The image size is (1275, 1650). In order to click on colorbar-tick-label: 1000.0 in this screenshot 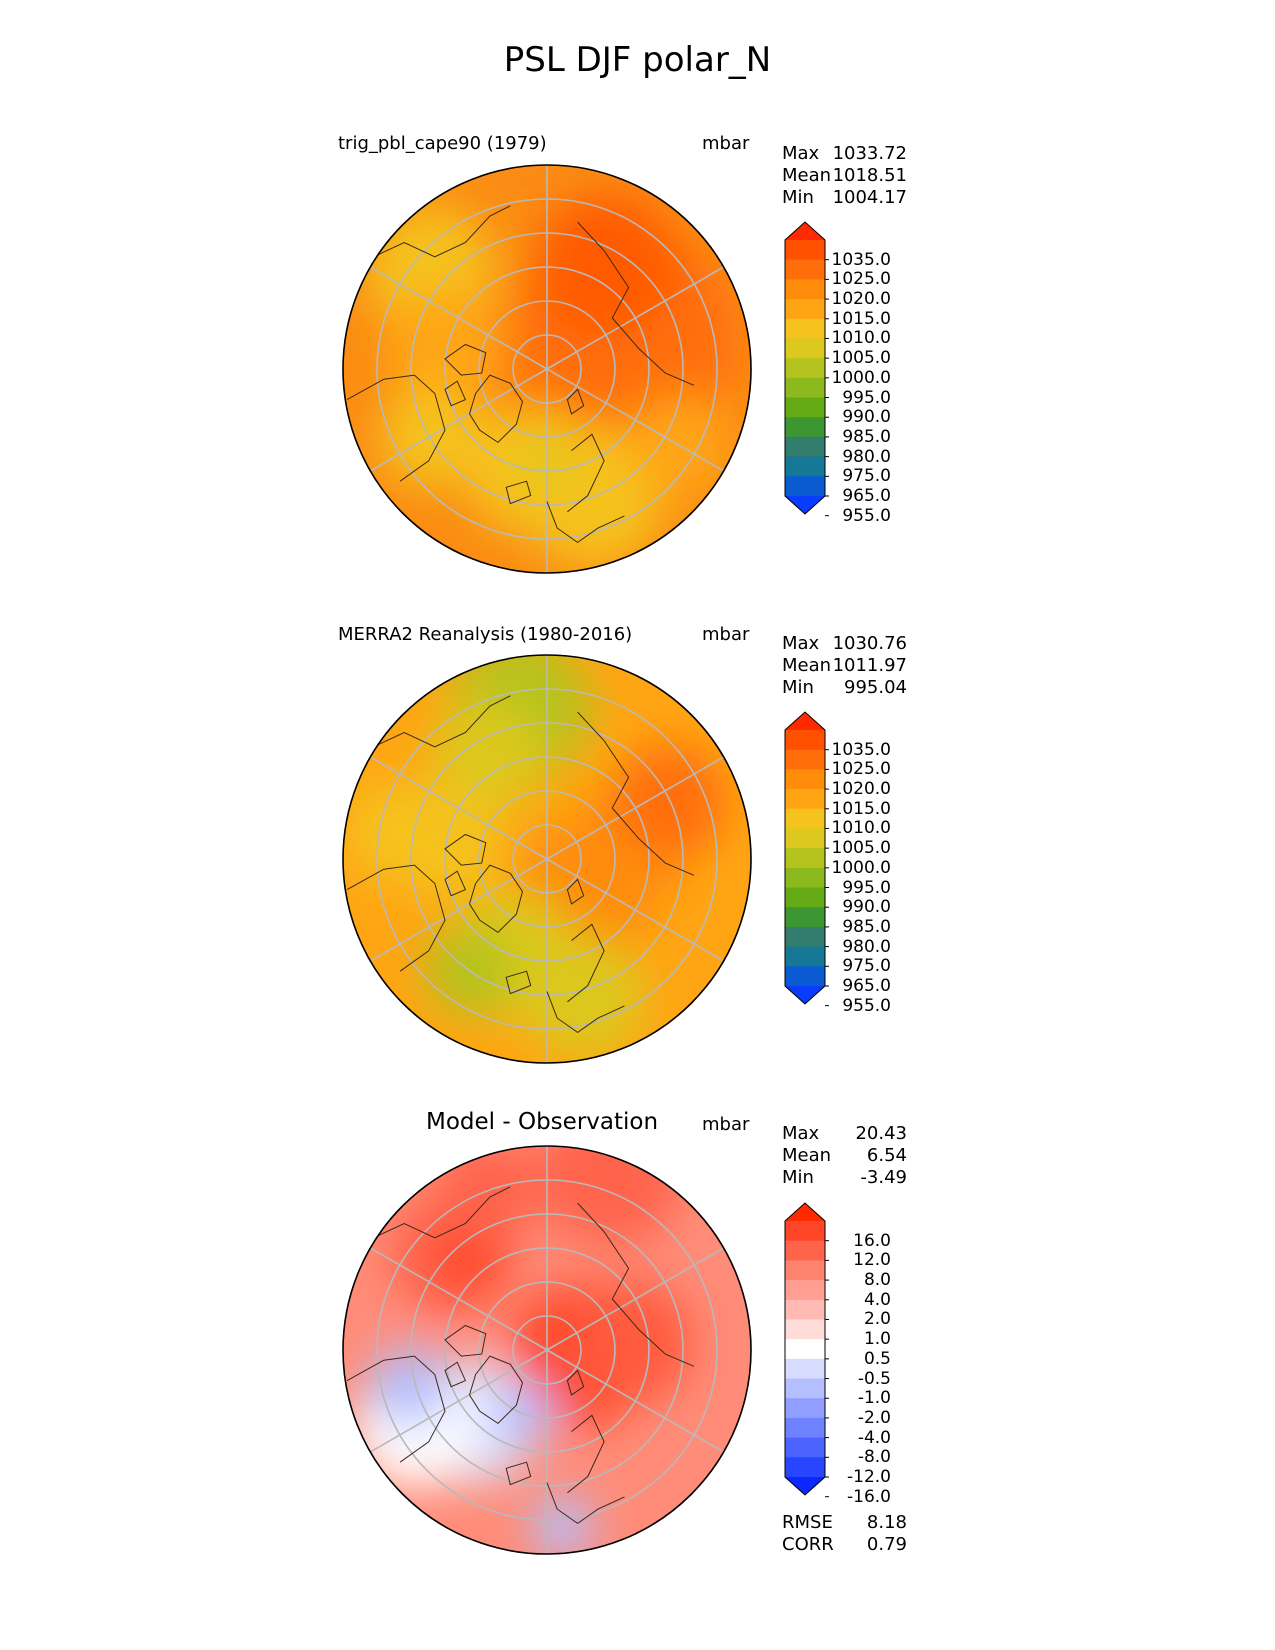, I will do `click(861, 377)`.